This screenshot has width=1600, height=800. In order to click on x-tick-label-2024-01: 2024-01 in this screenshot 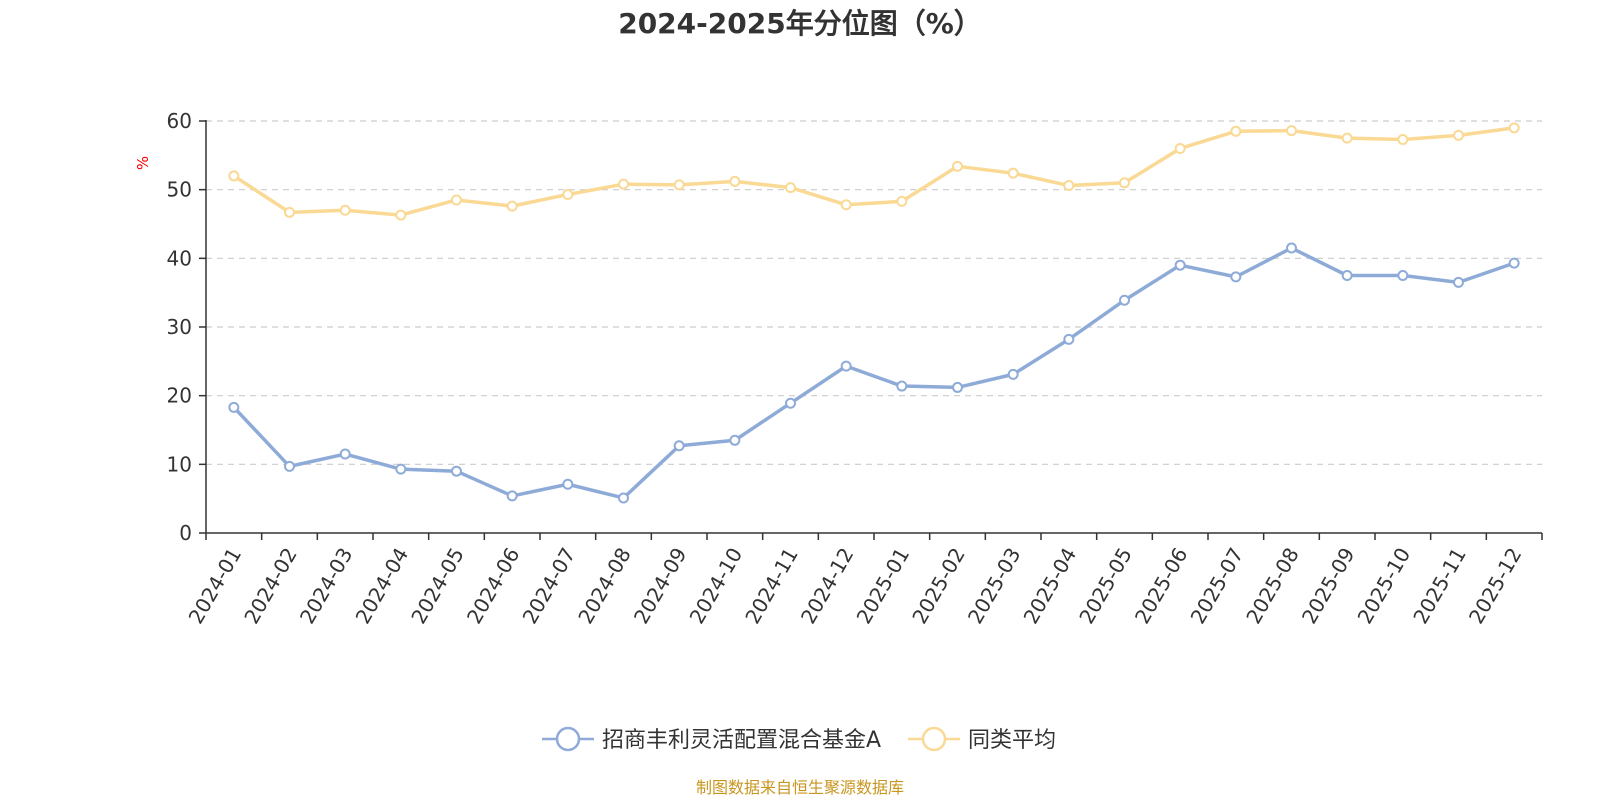, I will do `click(215, 586)`.